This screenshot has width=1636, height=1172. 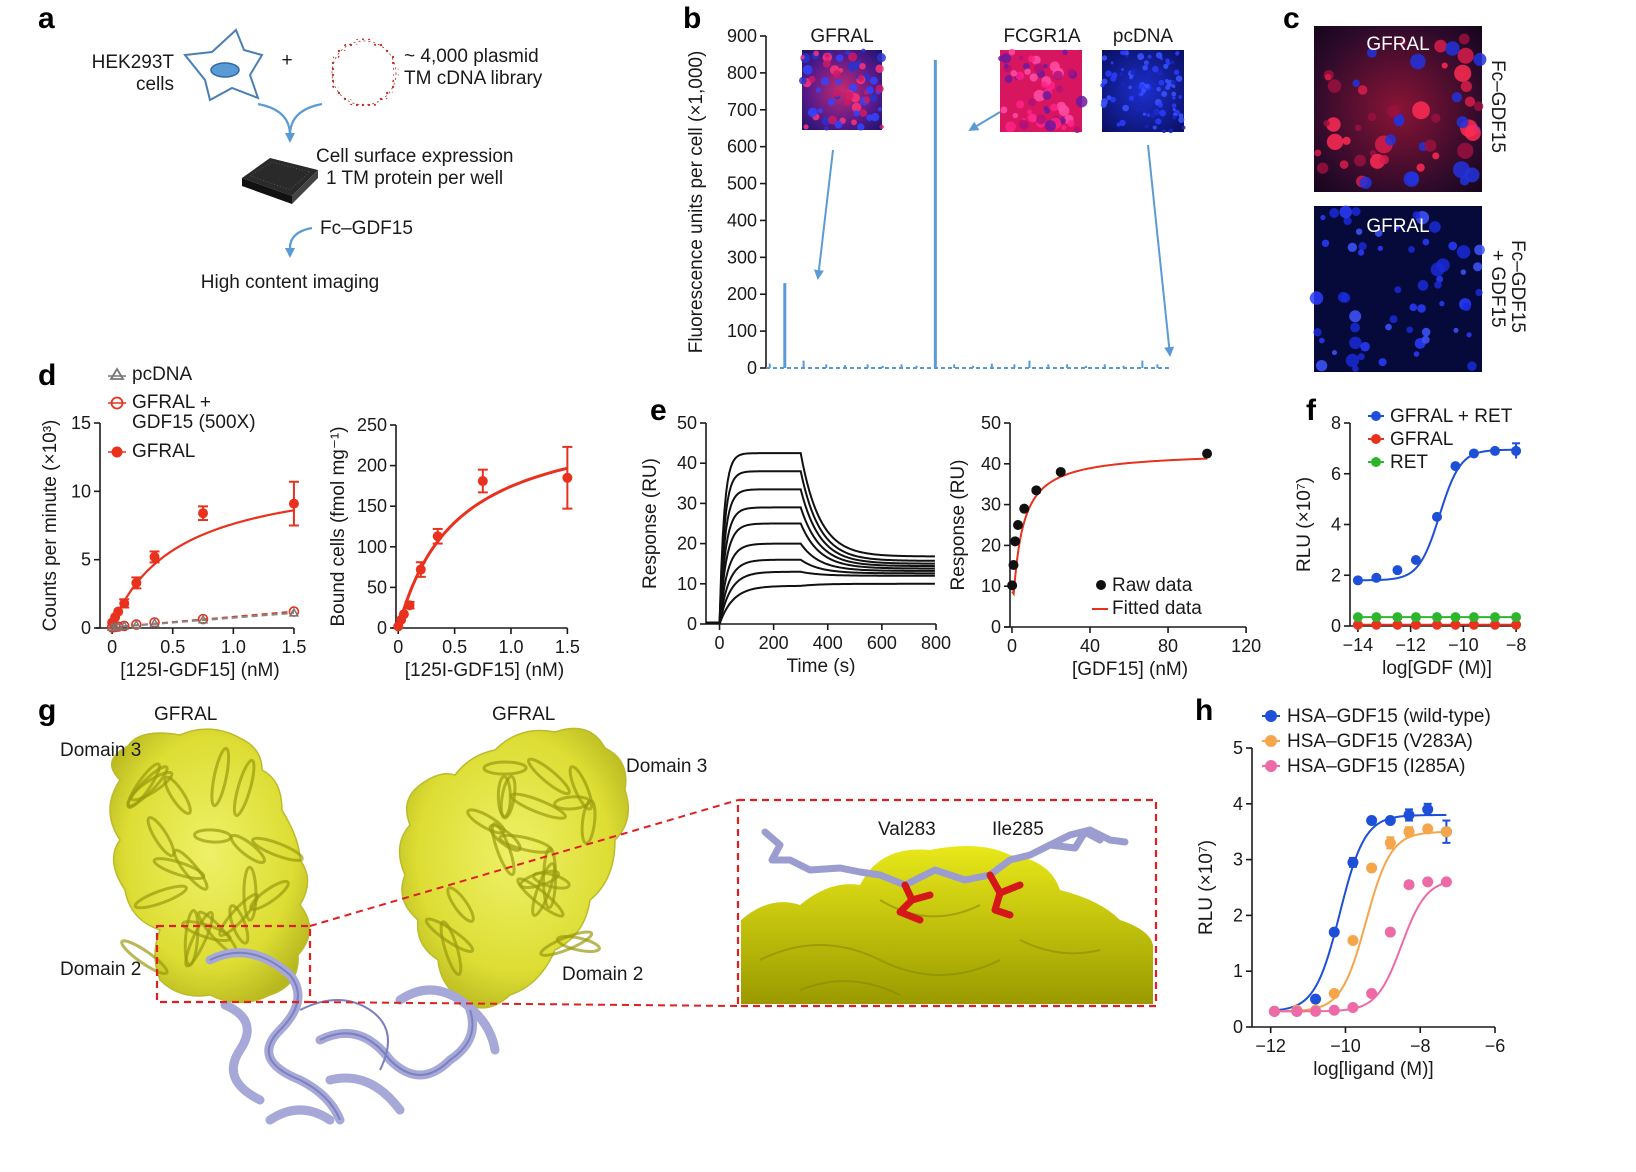 What do you see at coordinates (1437, 515) in the screenshot?
I see `gfral-ret-fit` at bounding box center [1437, 515].